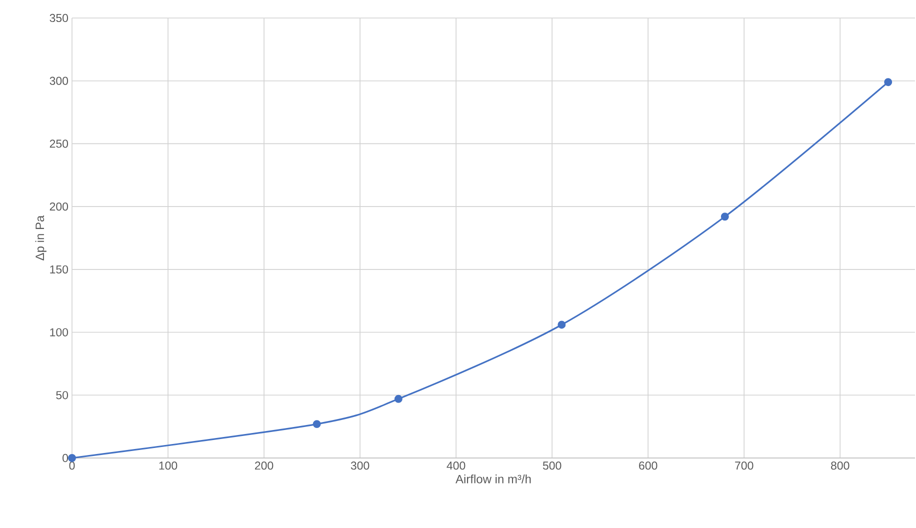  Describe the element at coordinates (456, 466) in the screenshot. I see `x-tick-label: 400` at that location.